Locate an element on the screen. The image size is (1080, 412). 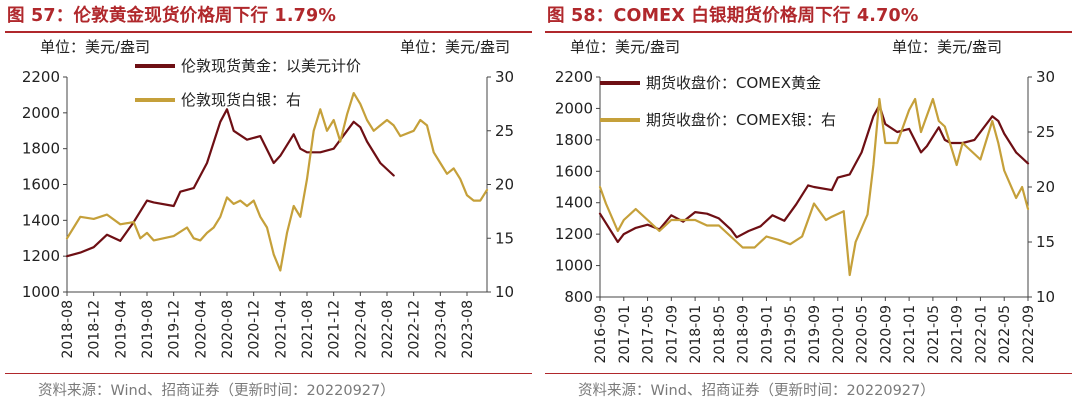
x-tick-label: 2023-08 is located at coordinates (468, 329).